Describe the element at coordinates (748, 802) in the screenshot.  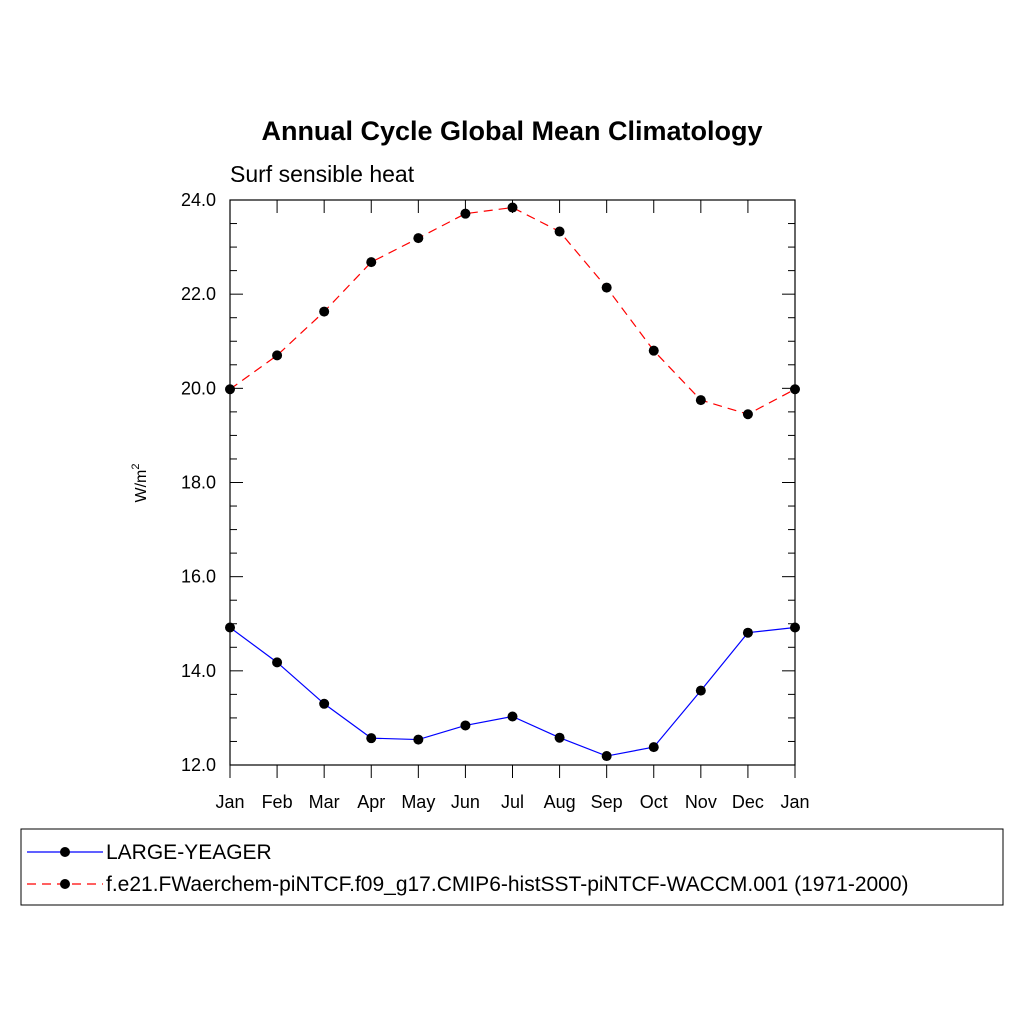
I see `x-tick-label: Dec` at that location.